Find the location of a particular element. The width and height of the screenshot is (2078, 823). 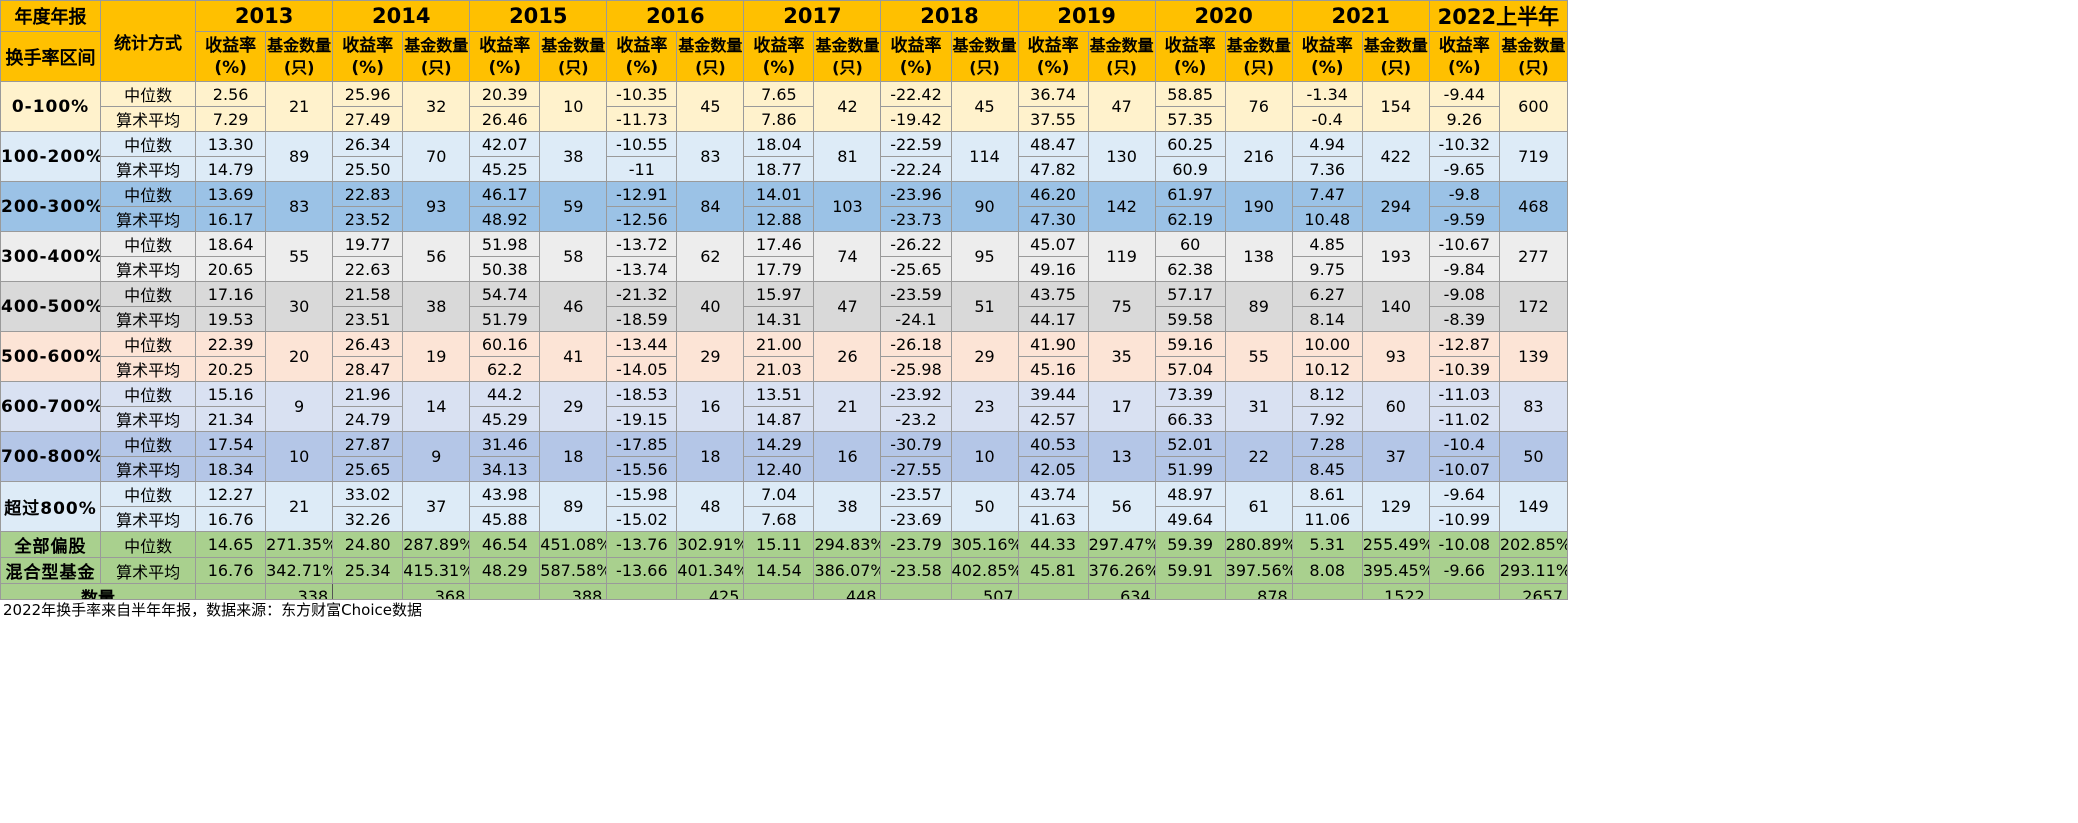

mean-return-cell: 62.2 is located at coordinates (505, 369).